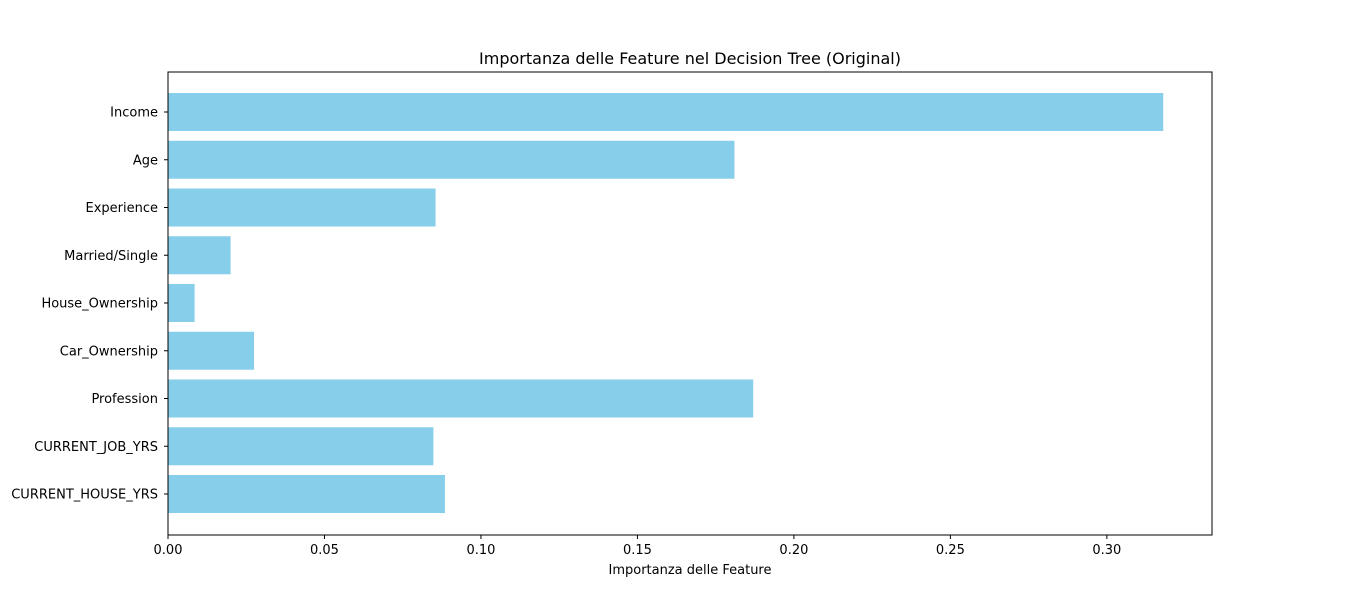 This screenshot has width=1346, height=600. I want to click on bar-house-ownership, so click(181, 303).